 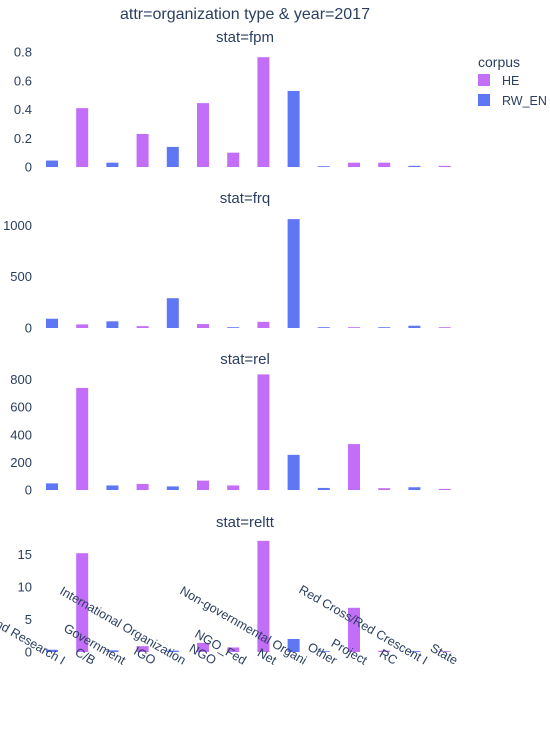 I want to click on legend-title: corpus, so click(x=499, y=62).